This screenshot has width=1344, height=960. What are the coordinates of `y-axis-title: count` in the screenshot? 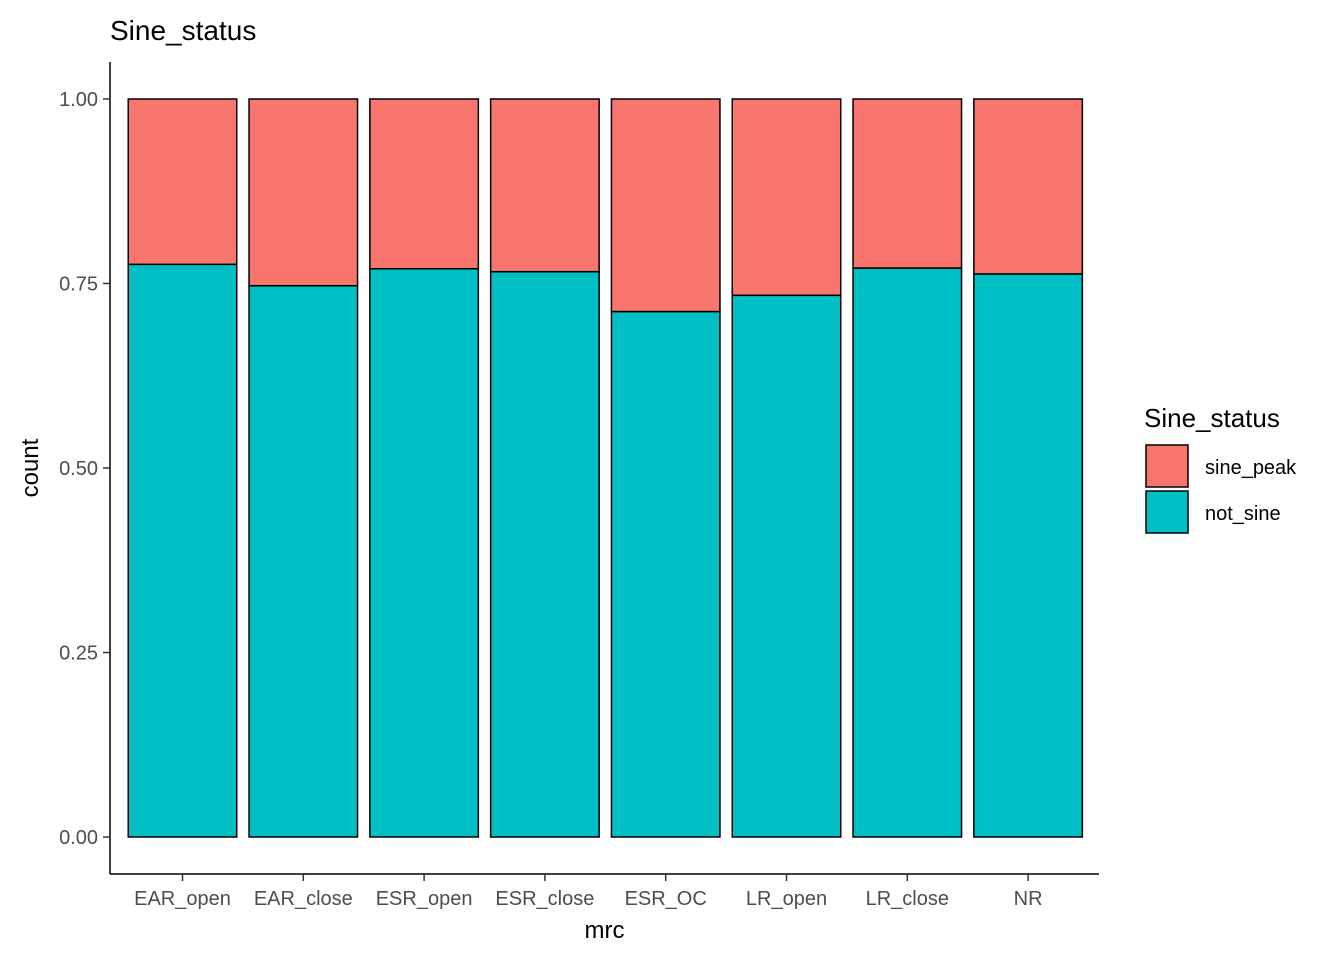 It's located at (30, 467).